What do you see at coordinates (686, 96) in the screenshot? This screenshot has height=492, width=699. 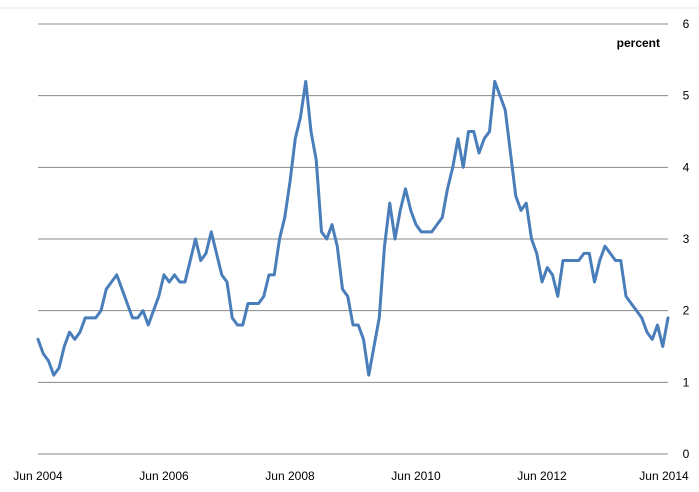 I see `y-tick-label: 5` at bounding box center [686, 96].